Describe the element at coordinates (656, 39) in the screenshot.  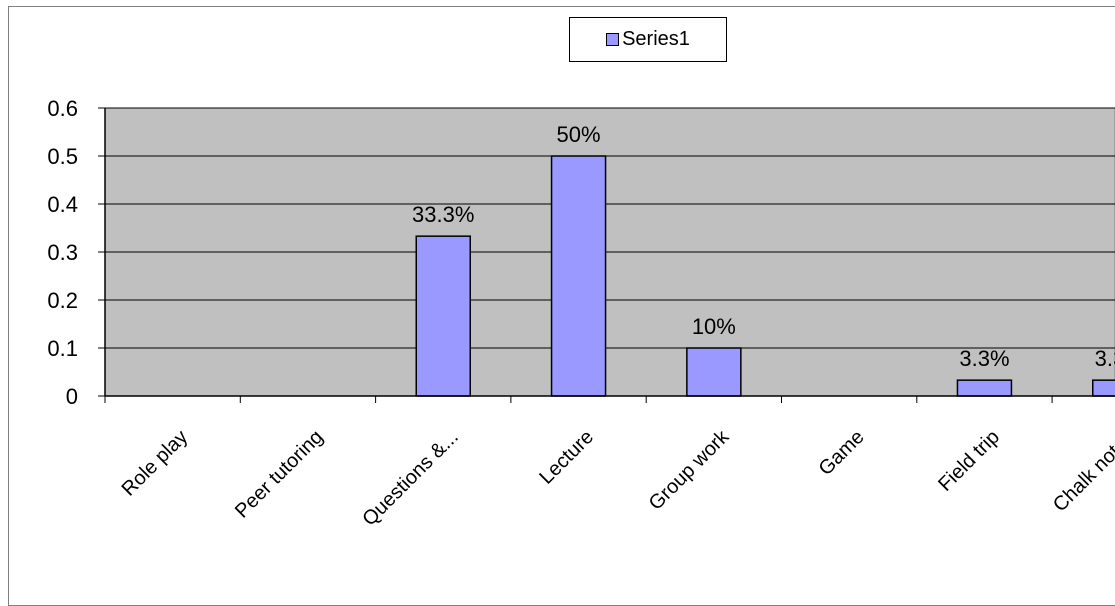
I see `legend-label: Series1` at that location.